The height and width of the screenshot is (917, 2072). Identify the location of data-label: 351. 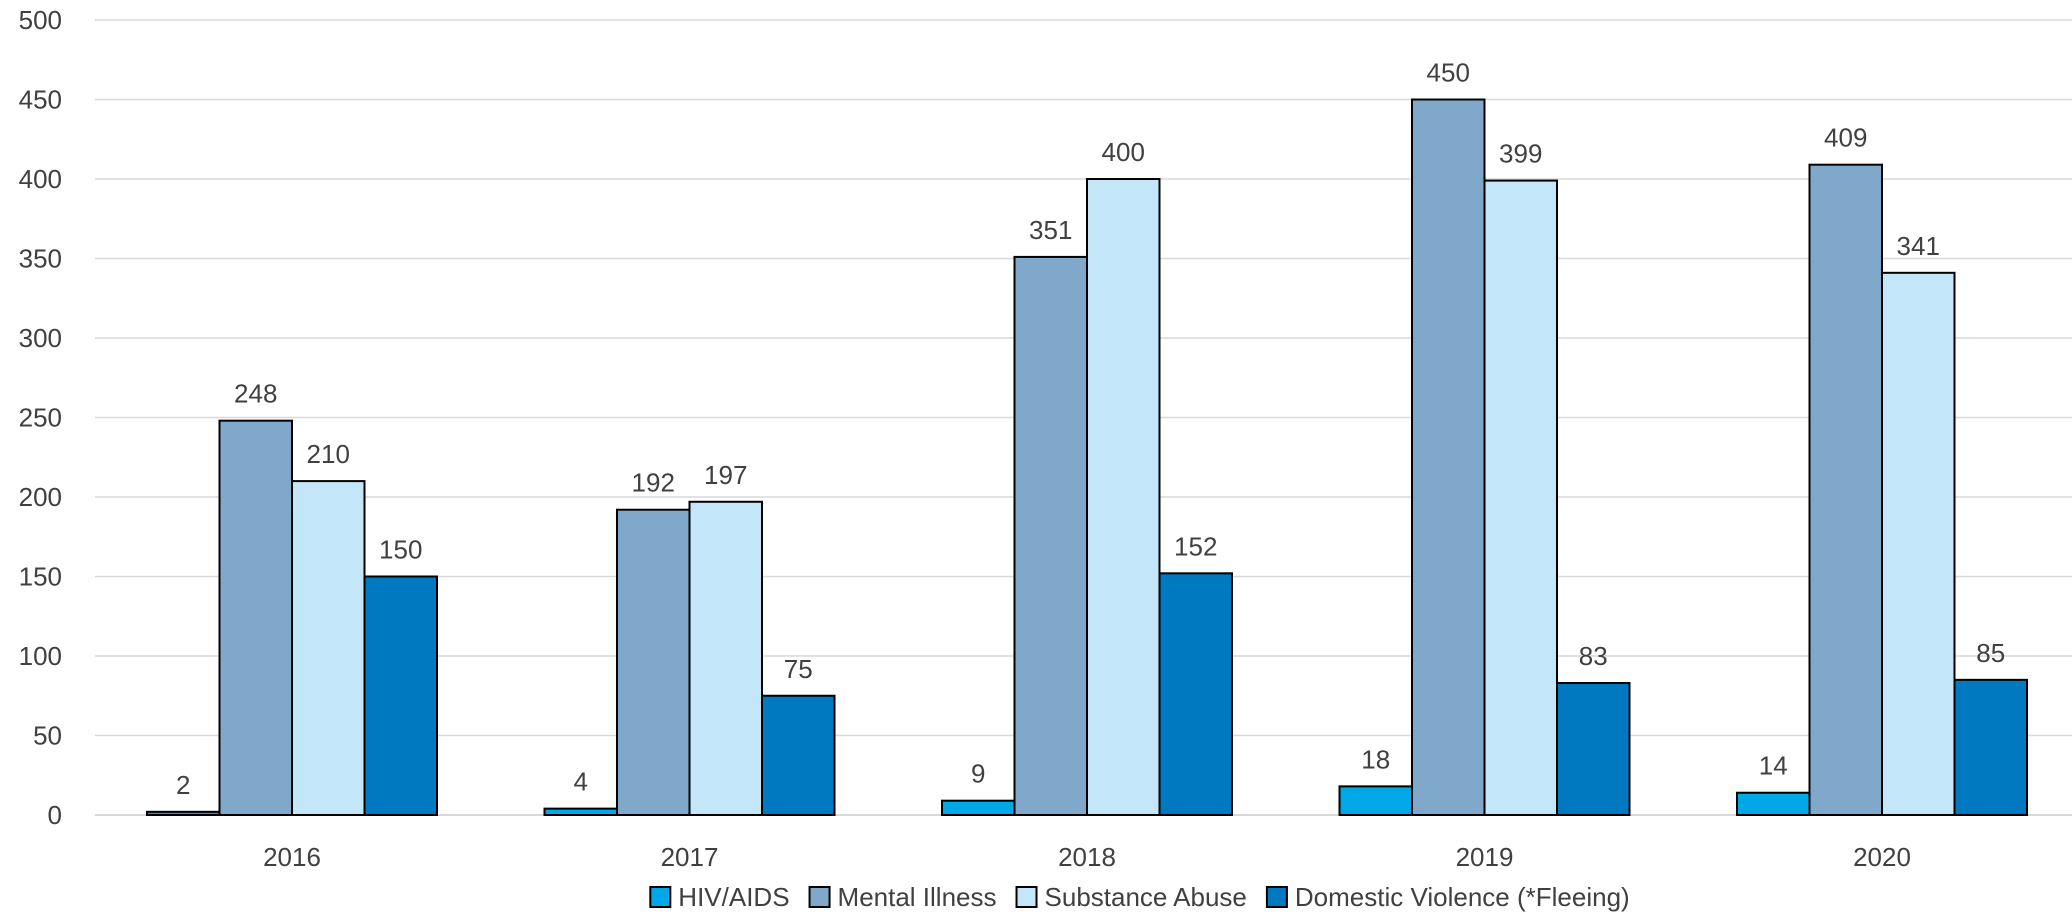
(1050, 230).